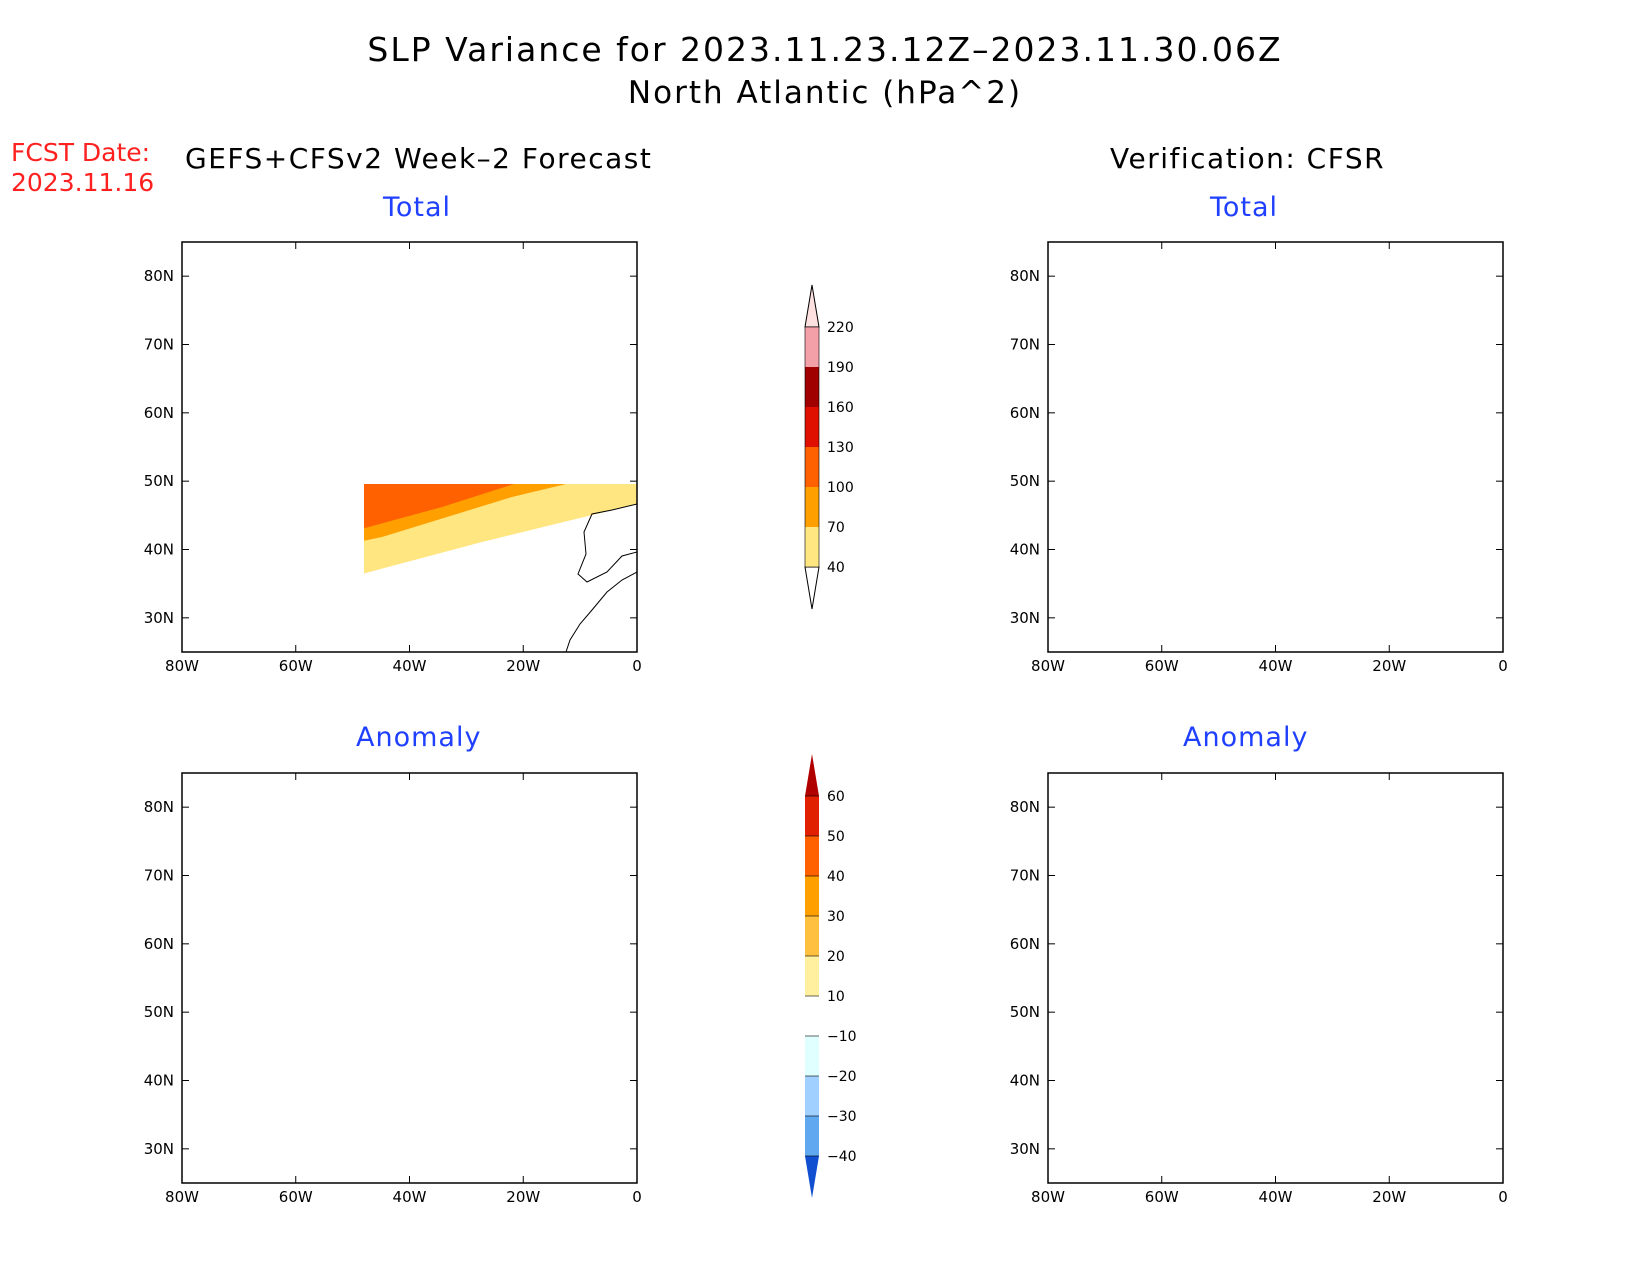 The height and width of the screenshot is (1275, 1650). Describe the element at coordinates (1025, 481) in the screenshot. I see `verification-total-lat-label: 50N` at that location.